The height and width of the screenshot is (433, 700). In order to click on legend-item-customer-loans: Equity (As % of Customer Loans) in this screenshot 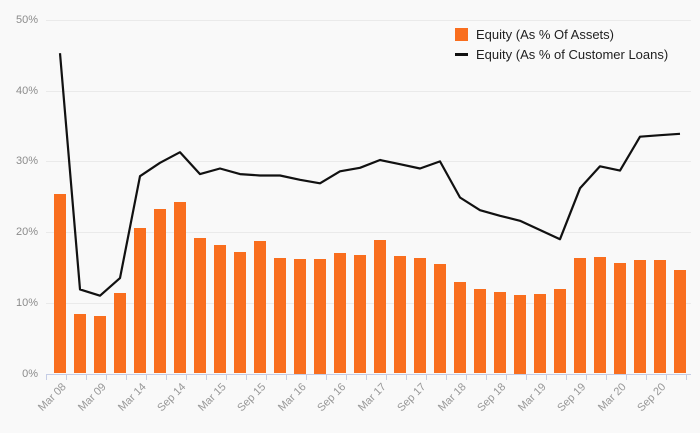, I will do `click(561, 54)`.